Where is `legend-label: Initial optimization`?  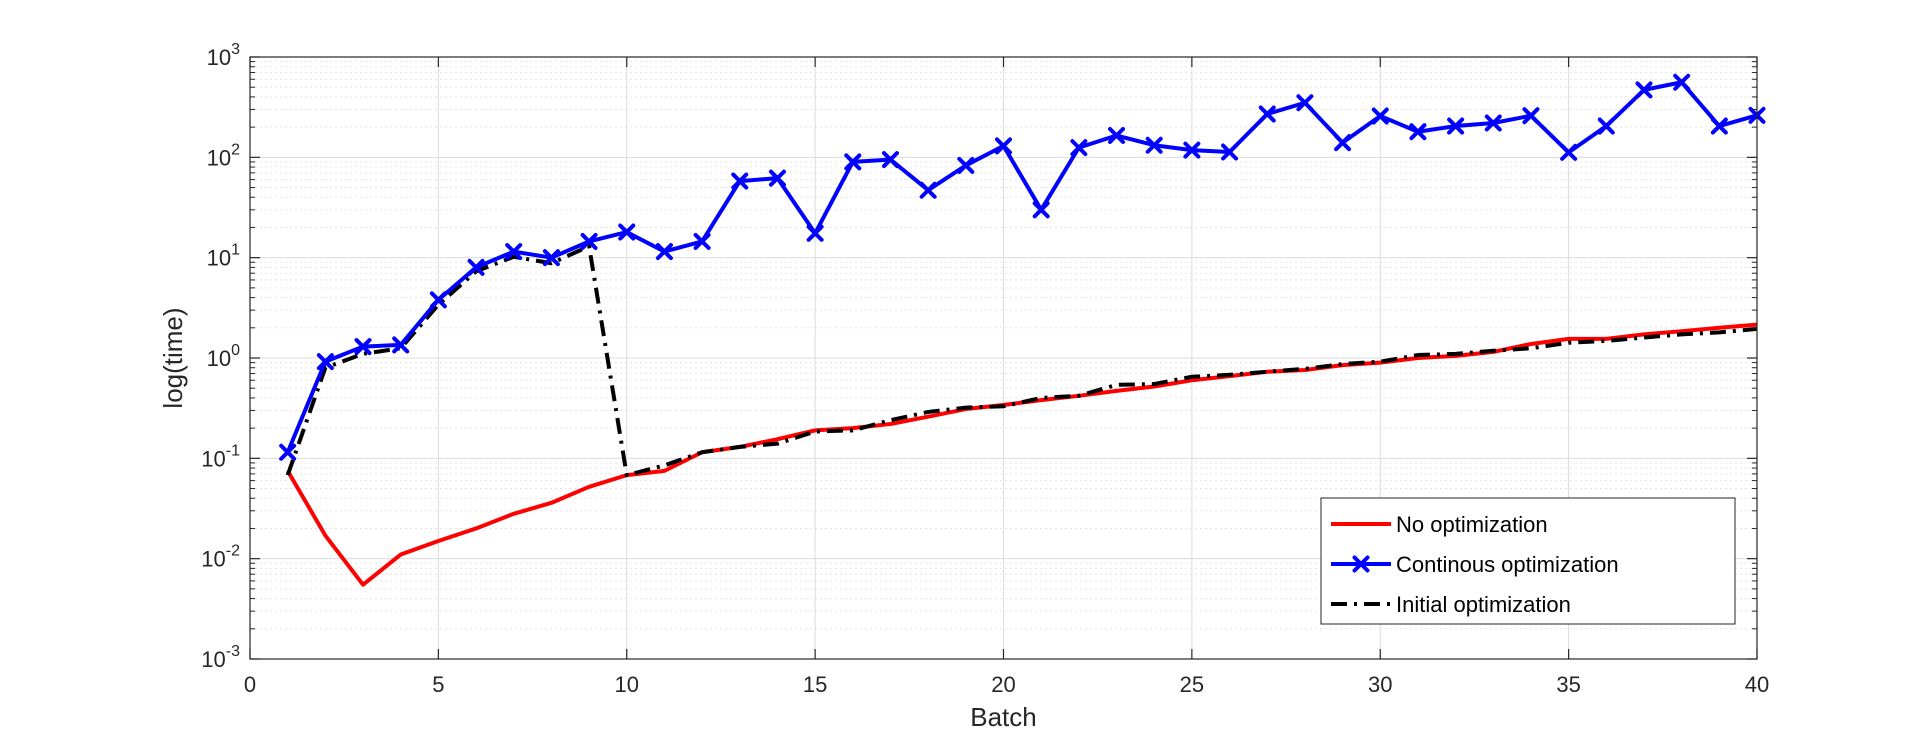 legend-label: Initial optimization is located at coordinates (1483, 604).